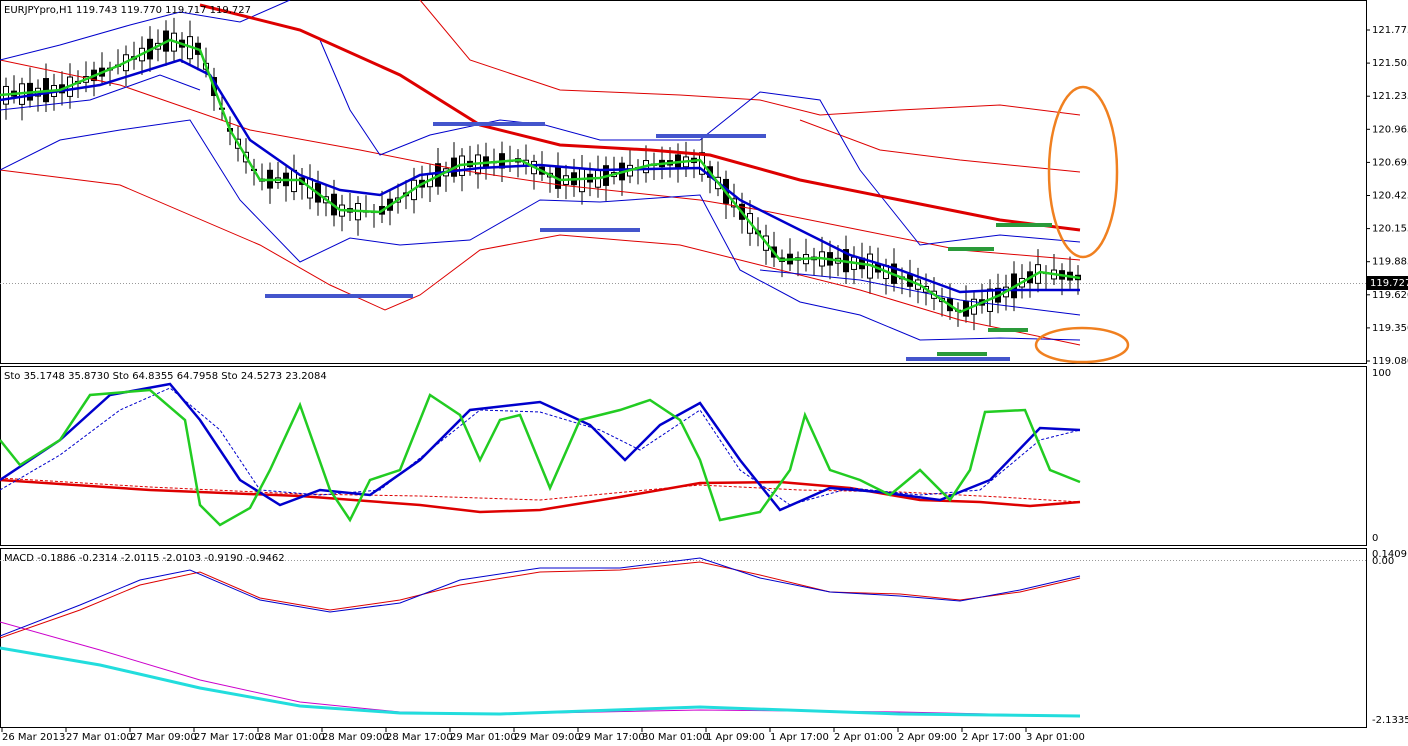 This screenshot has width=1408, height=746. I want to click on stoch-slow, so click(540, 496).